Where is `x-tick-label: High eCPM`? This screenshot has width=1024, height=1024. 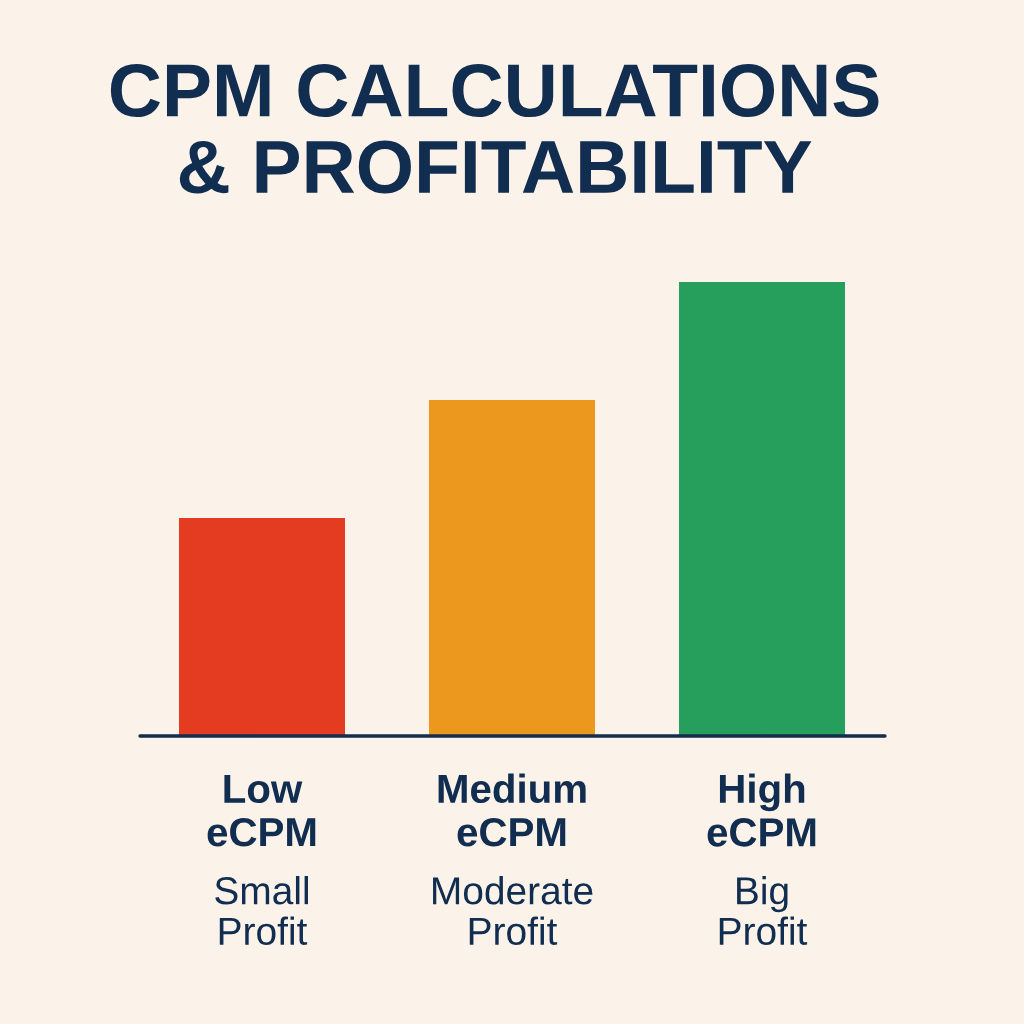
x-tick-label: High eCPM is located at coordinates (761, 810).